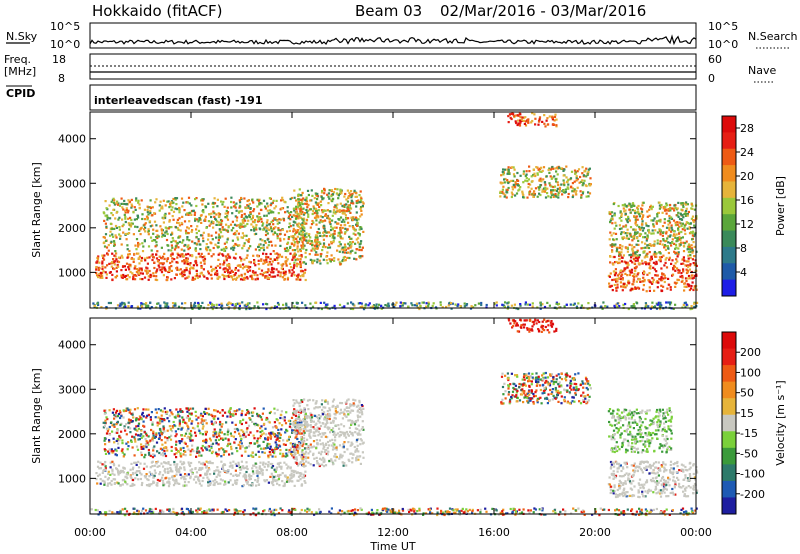 Image resolution: width=800 pixels, height=554 pixels. Describe the element at coordinates (393, 35) in the screenshot. I see `noise-panel` at that location.